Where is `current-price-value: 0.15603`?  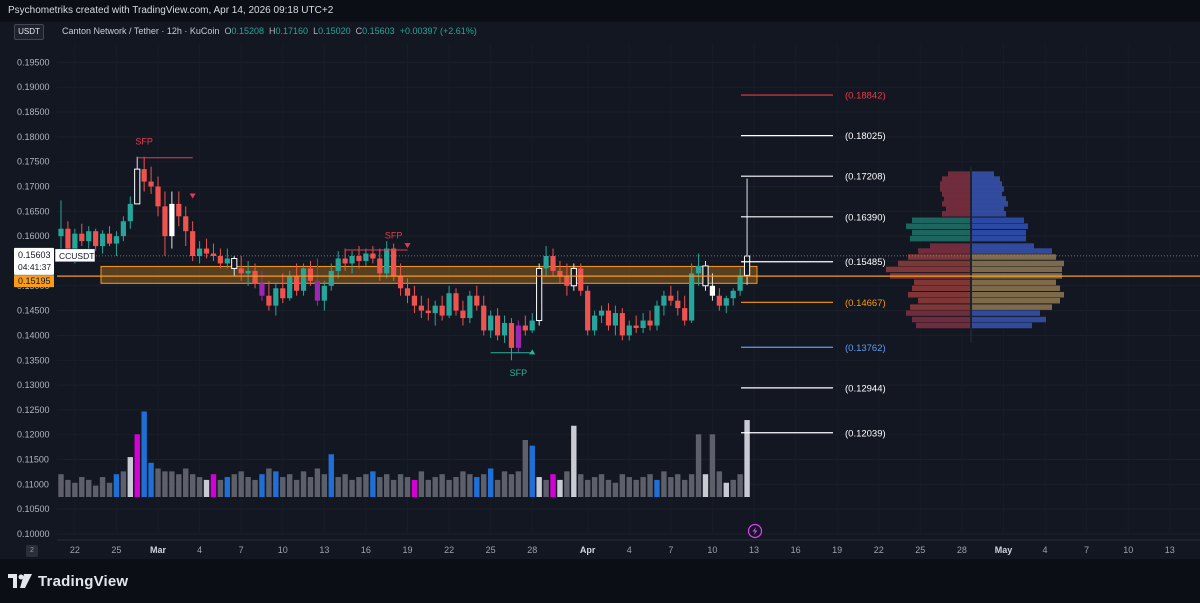 current-price-value: 0.15603 is located at coordinates (34, 255).